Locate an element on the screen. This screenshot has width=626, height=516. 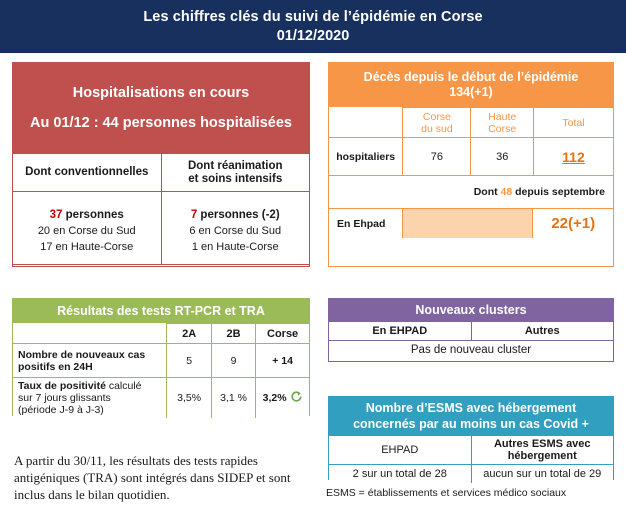
deces-hospitaliers-total: 112 is located at coordinates (572, 156).